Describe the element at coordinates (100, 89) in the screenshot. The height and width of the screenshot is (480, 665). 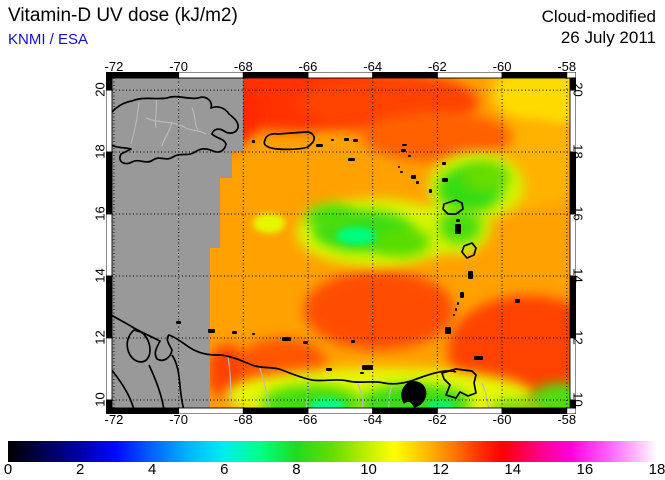
I see `axis-label-lat-left: 20` at that location.